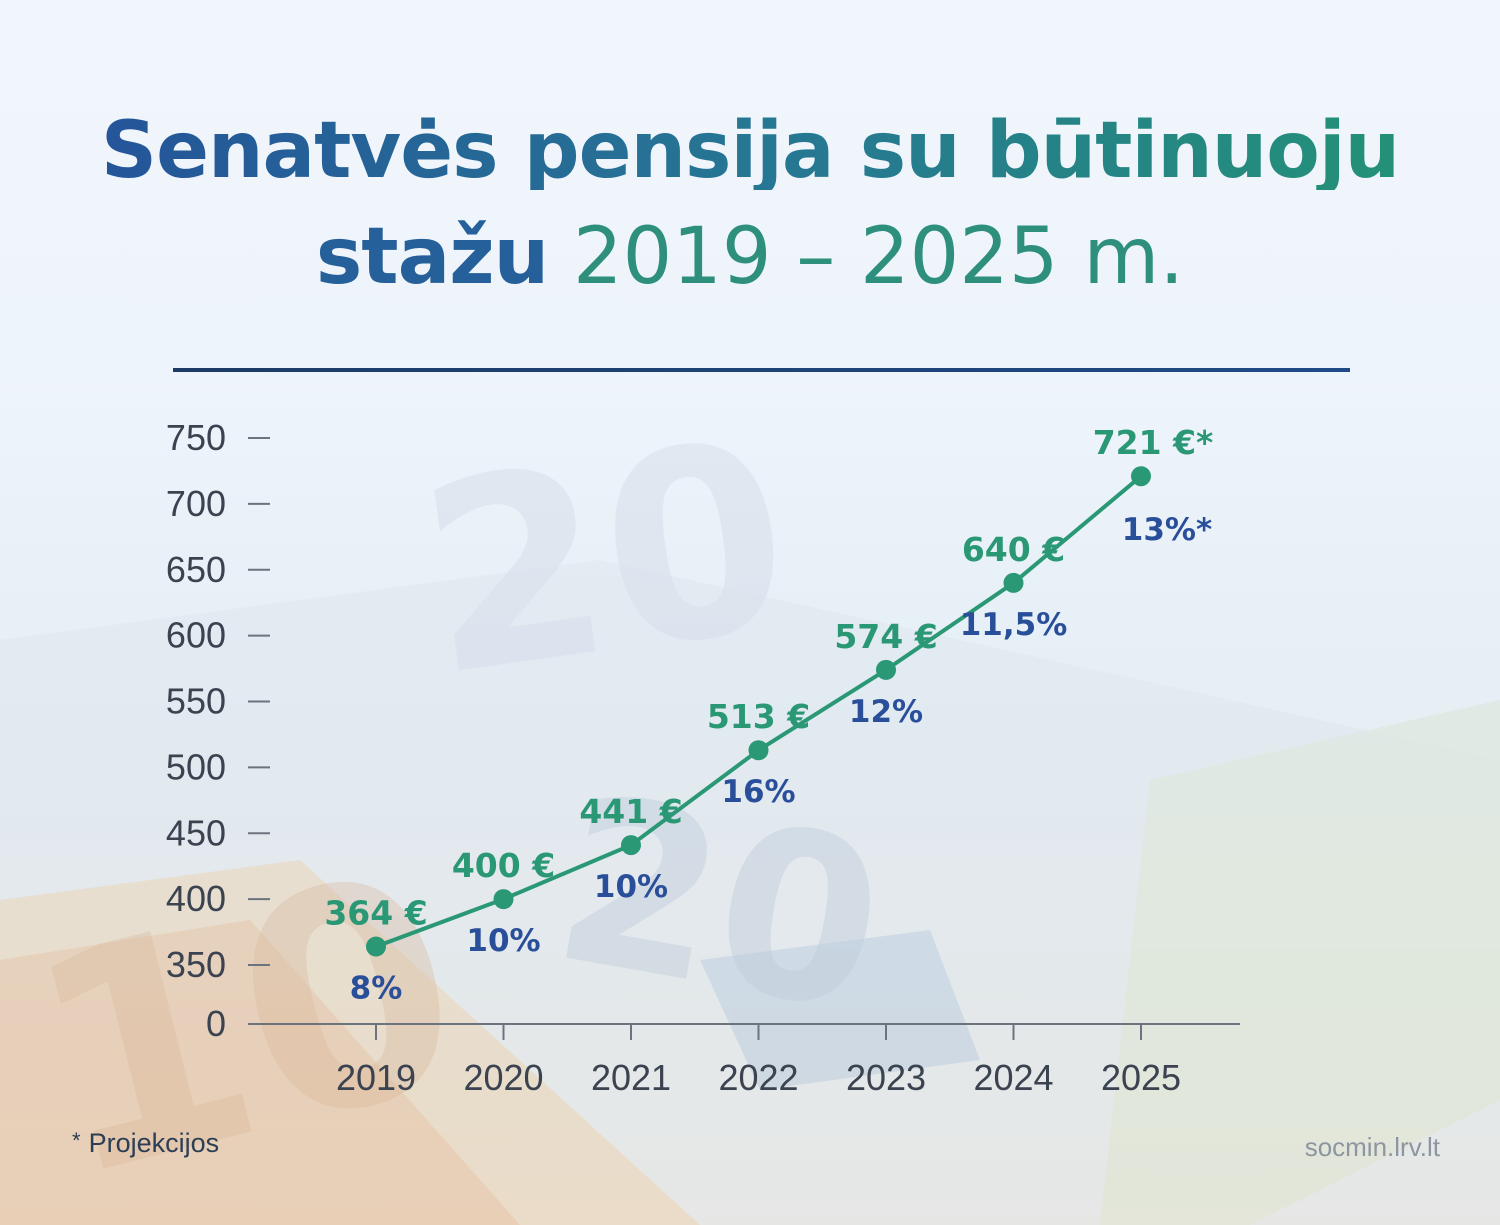 The image size is (1500, 1225). I want to click on x-tick-label: 2023, so click(886, 1077).